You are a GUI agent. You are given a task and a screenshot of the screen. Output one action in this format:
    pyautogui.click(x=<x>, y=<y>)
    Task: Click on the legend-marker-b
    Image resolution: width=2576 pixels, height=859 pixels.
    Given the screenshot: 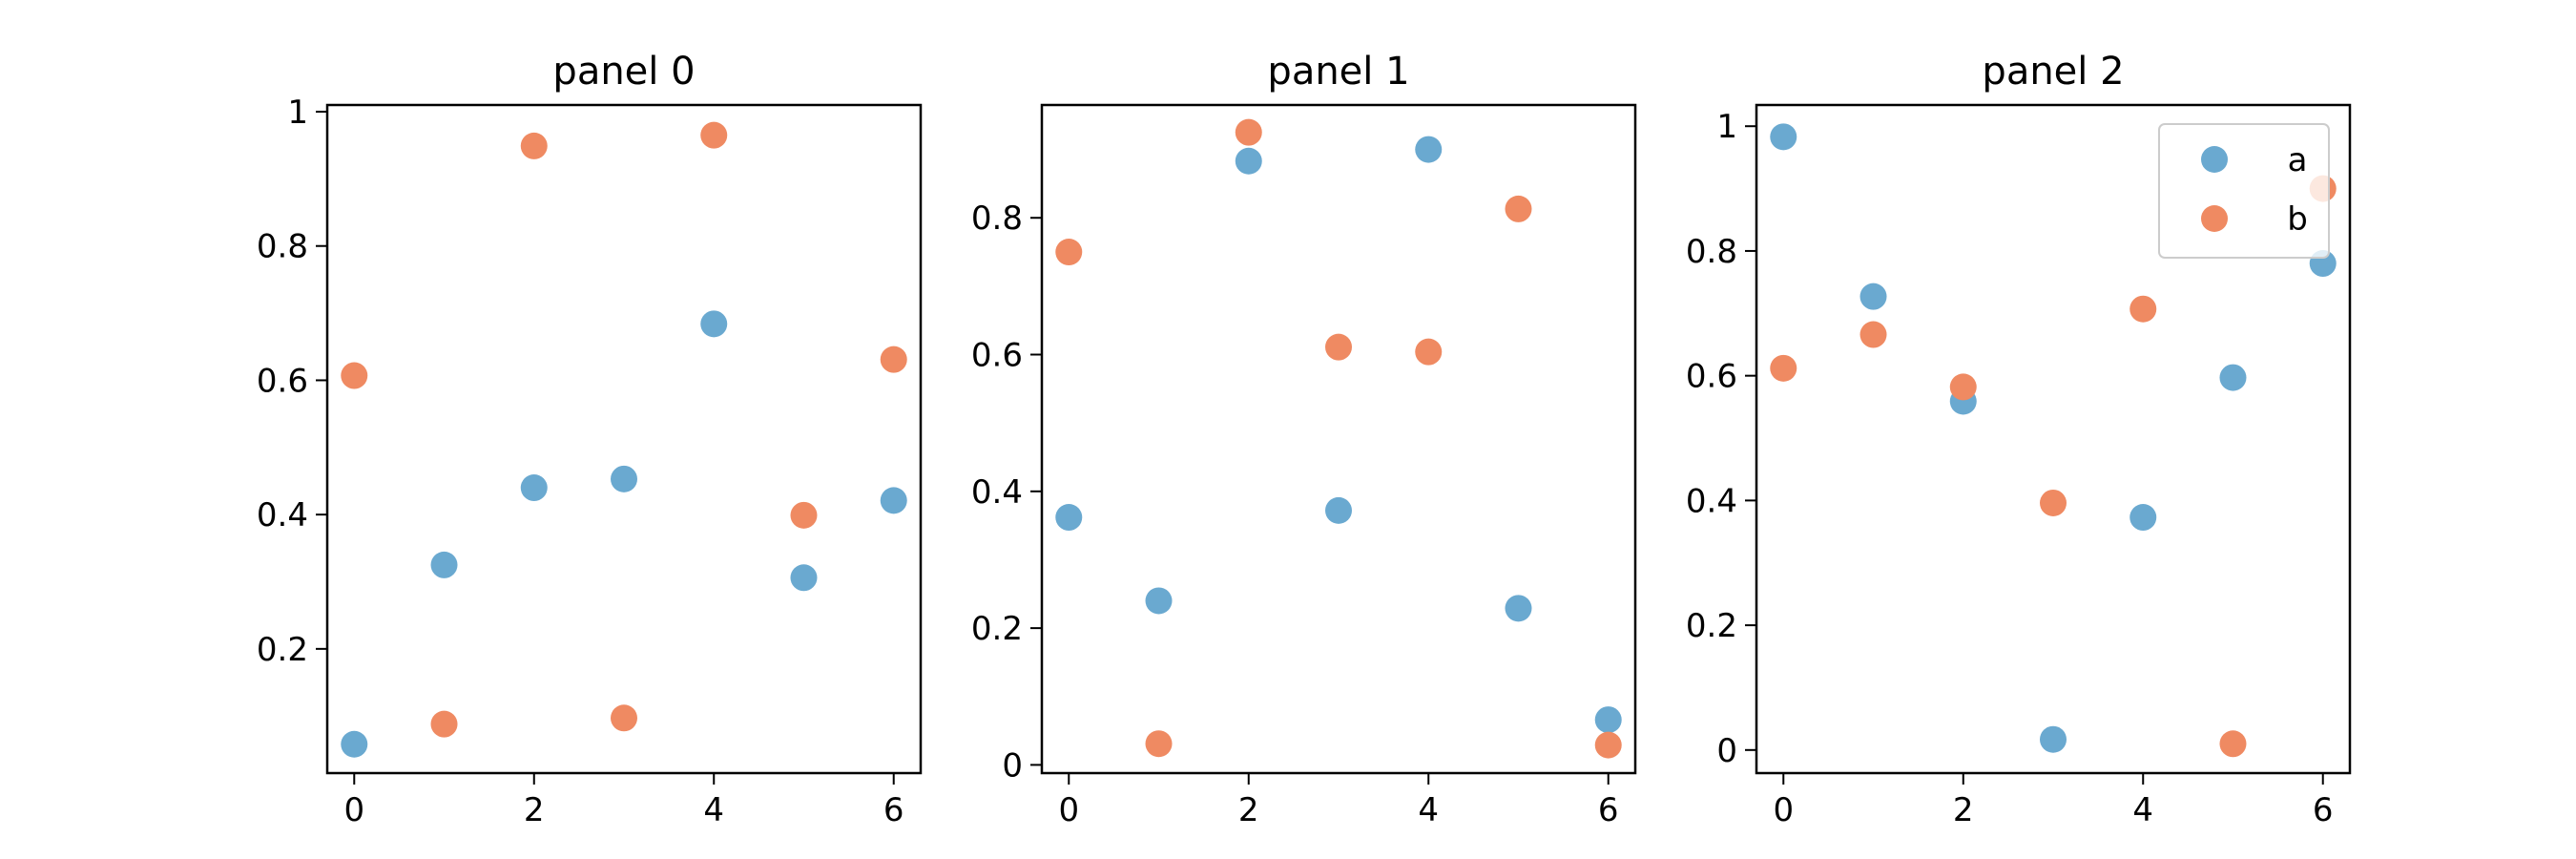 What is the action you would take?
    pyautogui.click(x=2214, y=218)
    